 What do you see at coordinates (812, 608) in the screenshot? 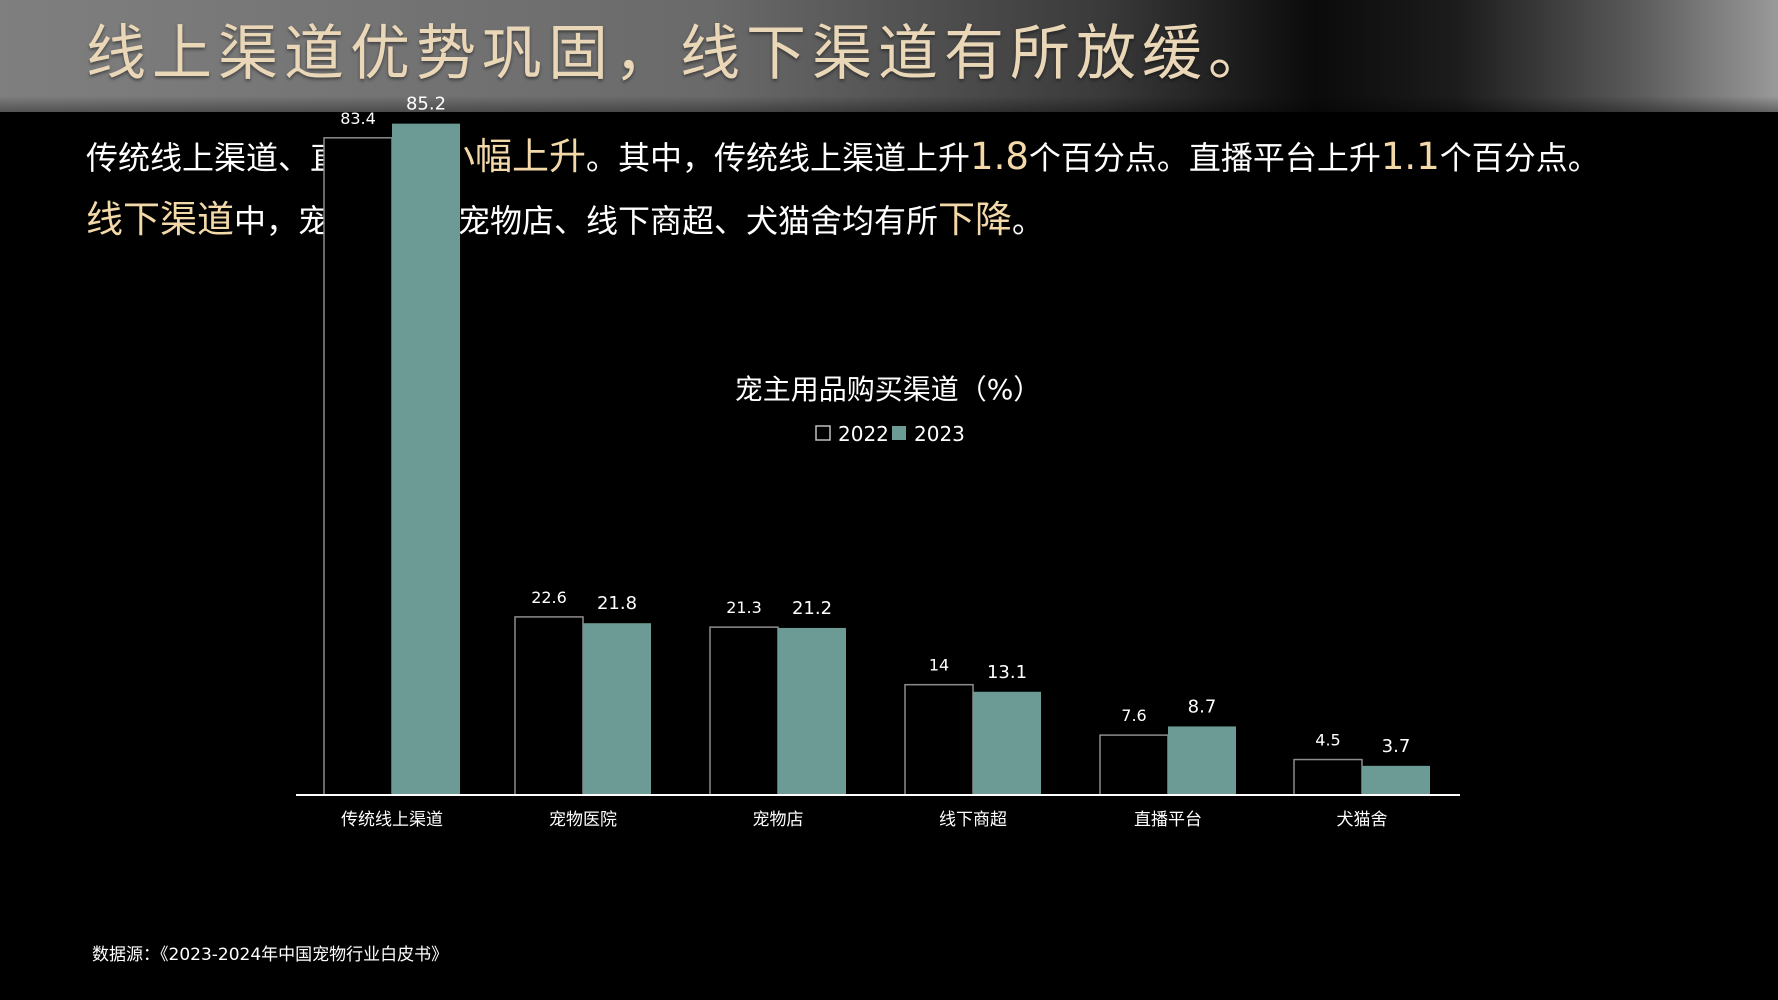
I see `data-label: 21.2` at bounding box center [812, 608].